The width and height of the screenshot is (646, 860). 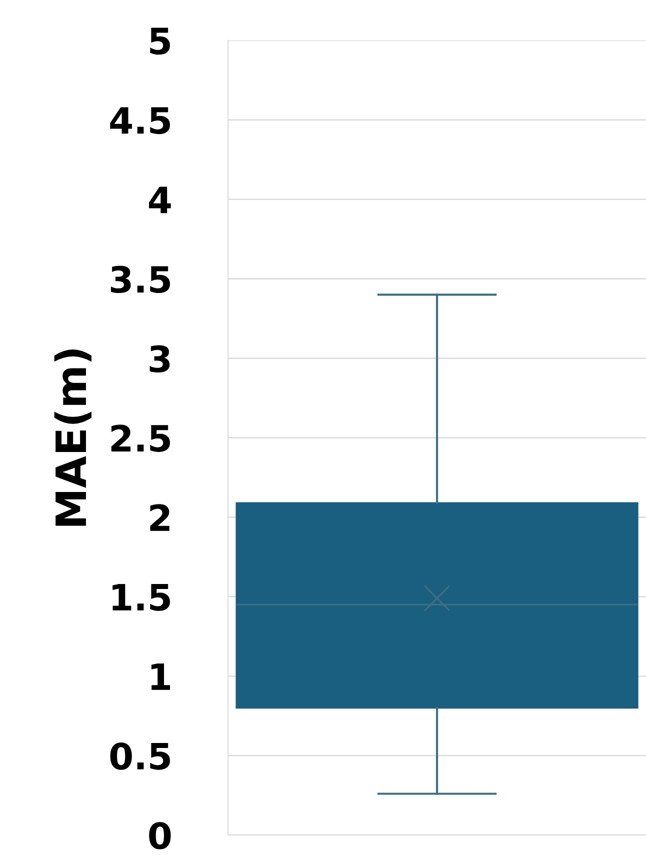 What do you see at coordinates (160, 517) in the screenshot?
I see `y-tick-label: 2` at bounding box center [160, 517].